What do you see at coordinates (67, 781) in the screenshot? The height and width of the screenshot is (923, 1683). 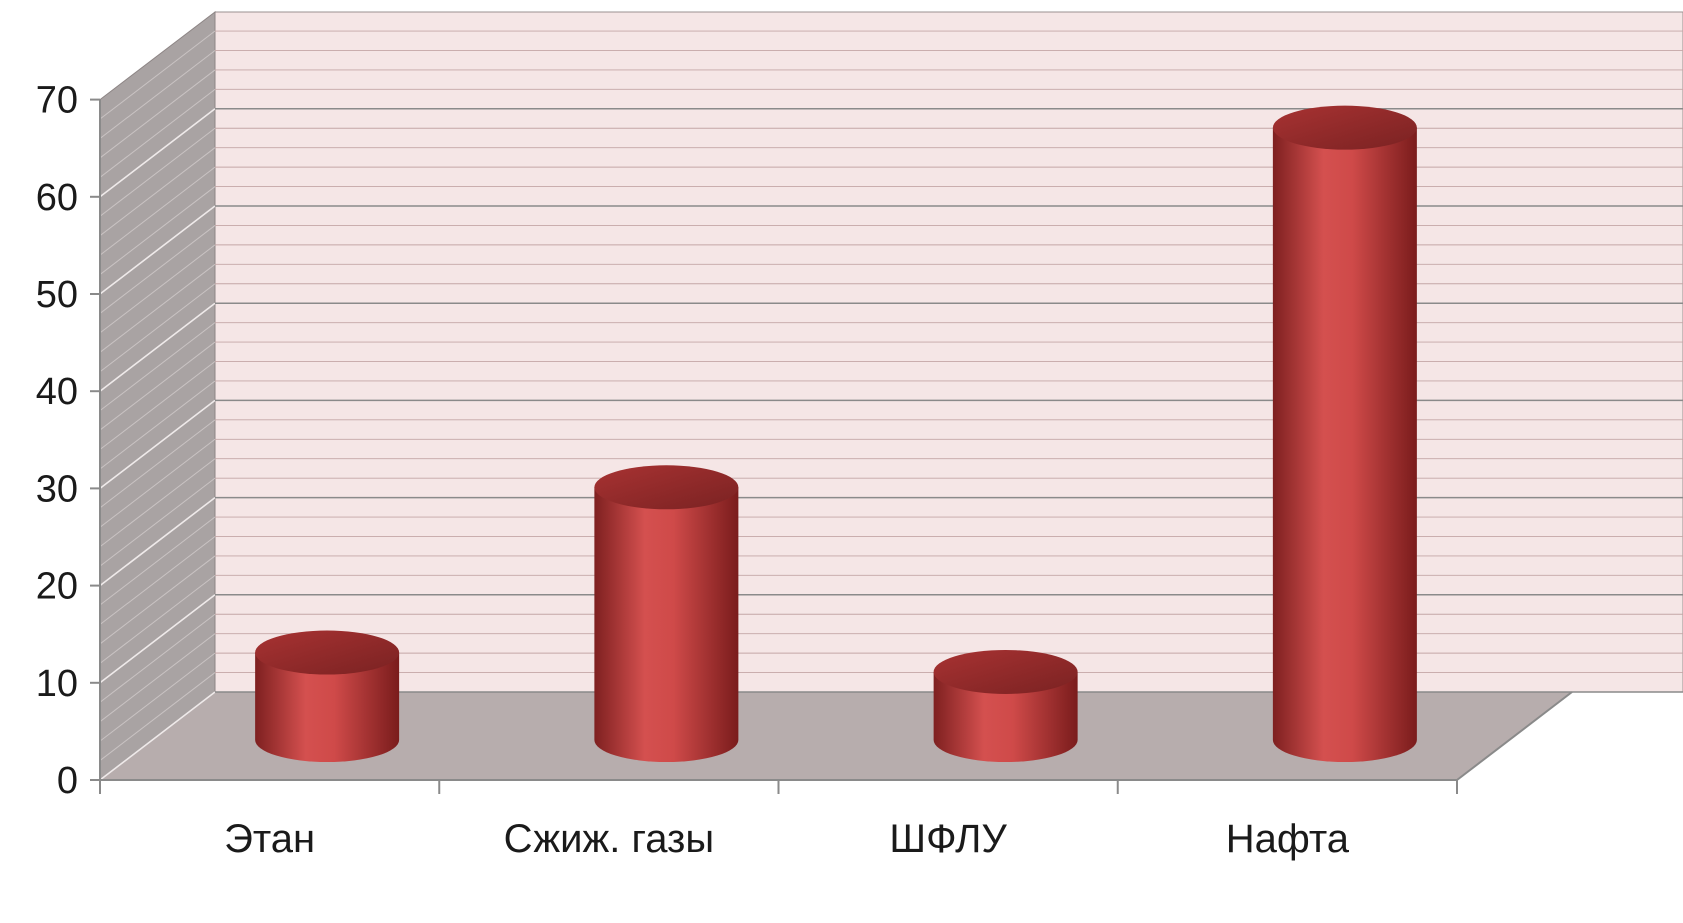 I see `y-tick-label: 0` at bounding box center [67, 781].